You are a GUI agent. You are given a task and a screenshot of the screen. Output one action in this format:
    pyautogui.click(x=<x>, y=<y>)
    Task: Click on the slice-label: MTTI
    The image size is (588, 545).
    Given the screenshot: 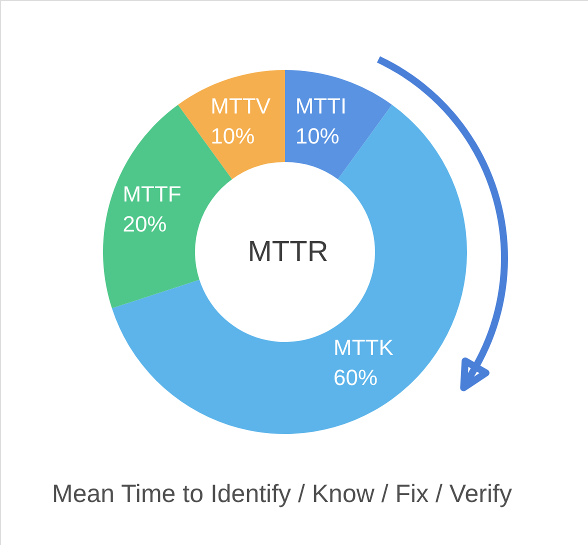 What is the action you would take?
    pyautogui.click(x=321, y=106)
    